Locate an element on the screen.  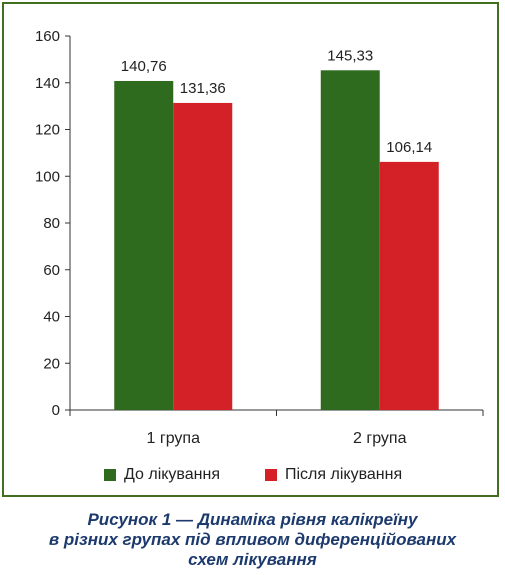
y-tick-label: 60 is located at coordinates (51, 270).